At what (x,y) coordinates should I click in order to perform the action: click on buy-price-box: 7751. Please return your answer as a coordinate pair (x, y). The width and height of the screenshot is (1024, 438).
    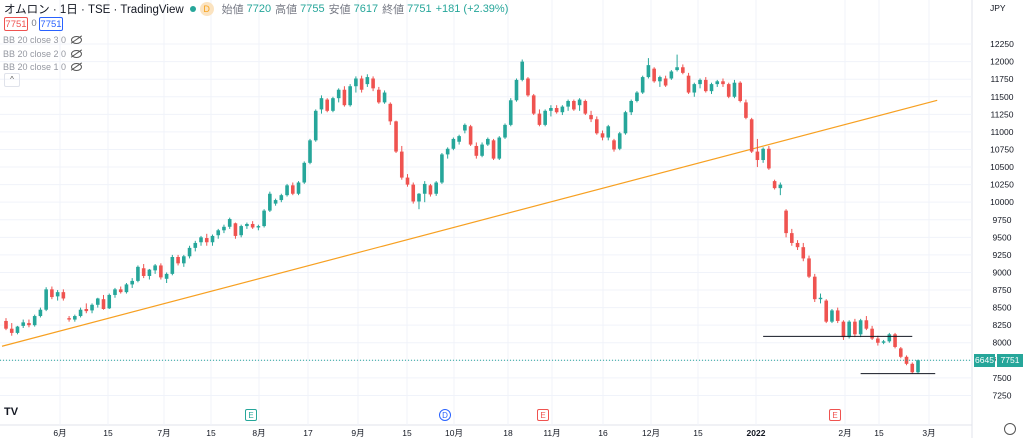
    Looking at the image, I should click on (51, 24).